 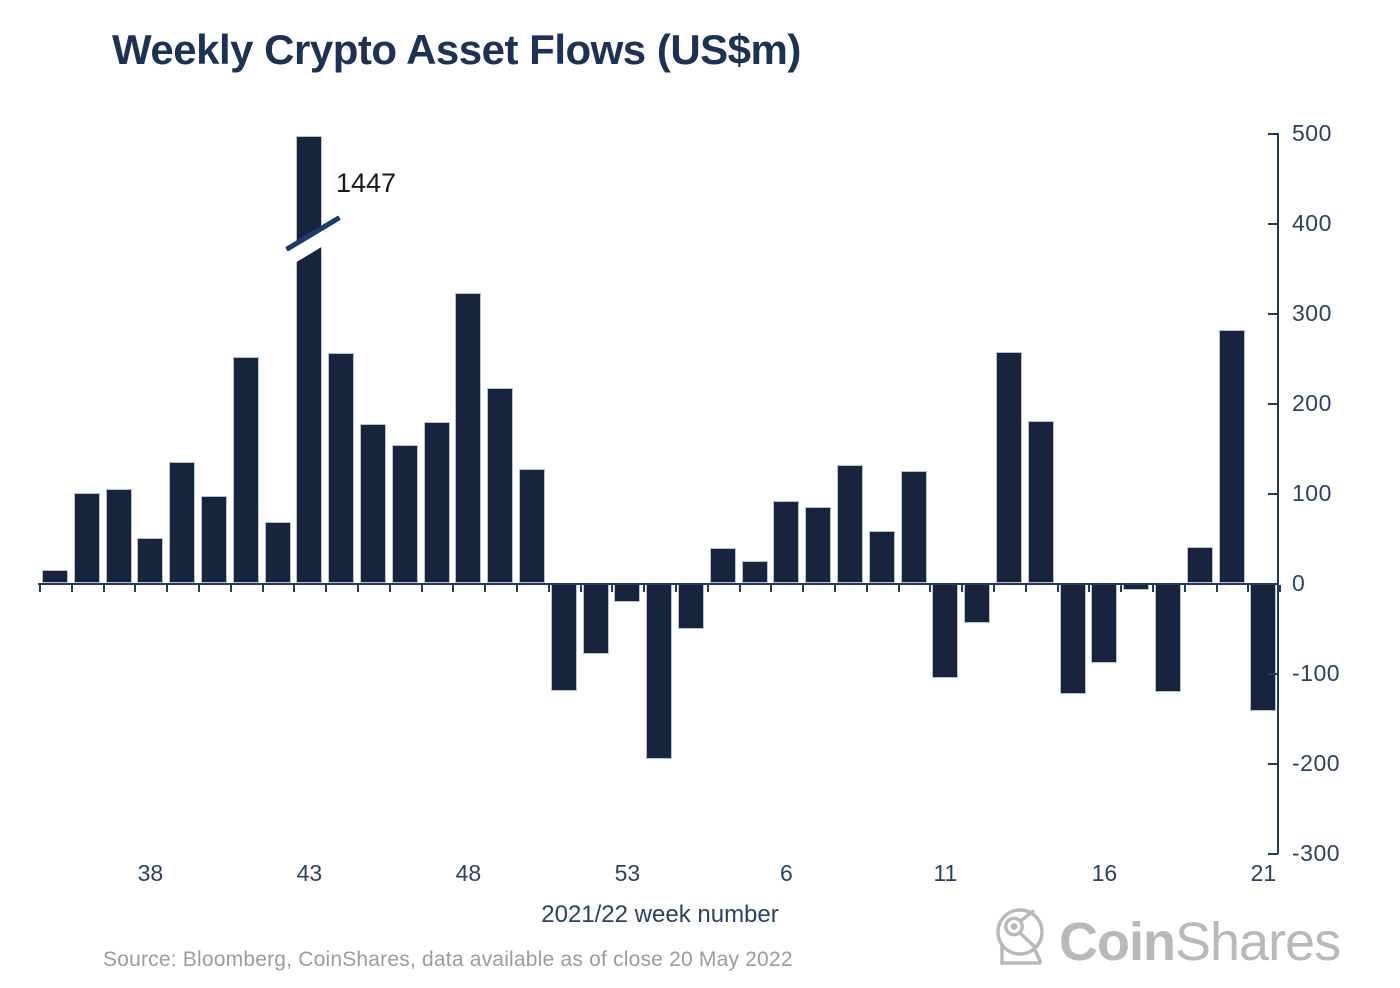 What do you see at coordinates (945, 873) in the screenshot?
I see `x-tick-label-11: 11` at bounding box center [945, 873].